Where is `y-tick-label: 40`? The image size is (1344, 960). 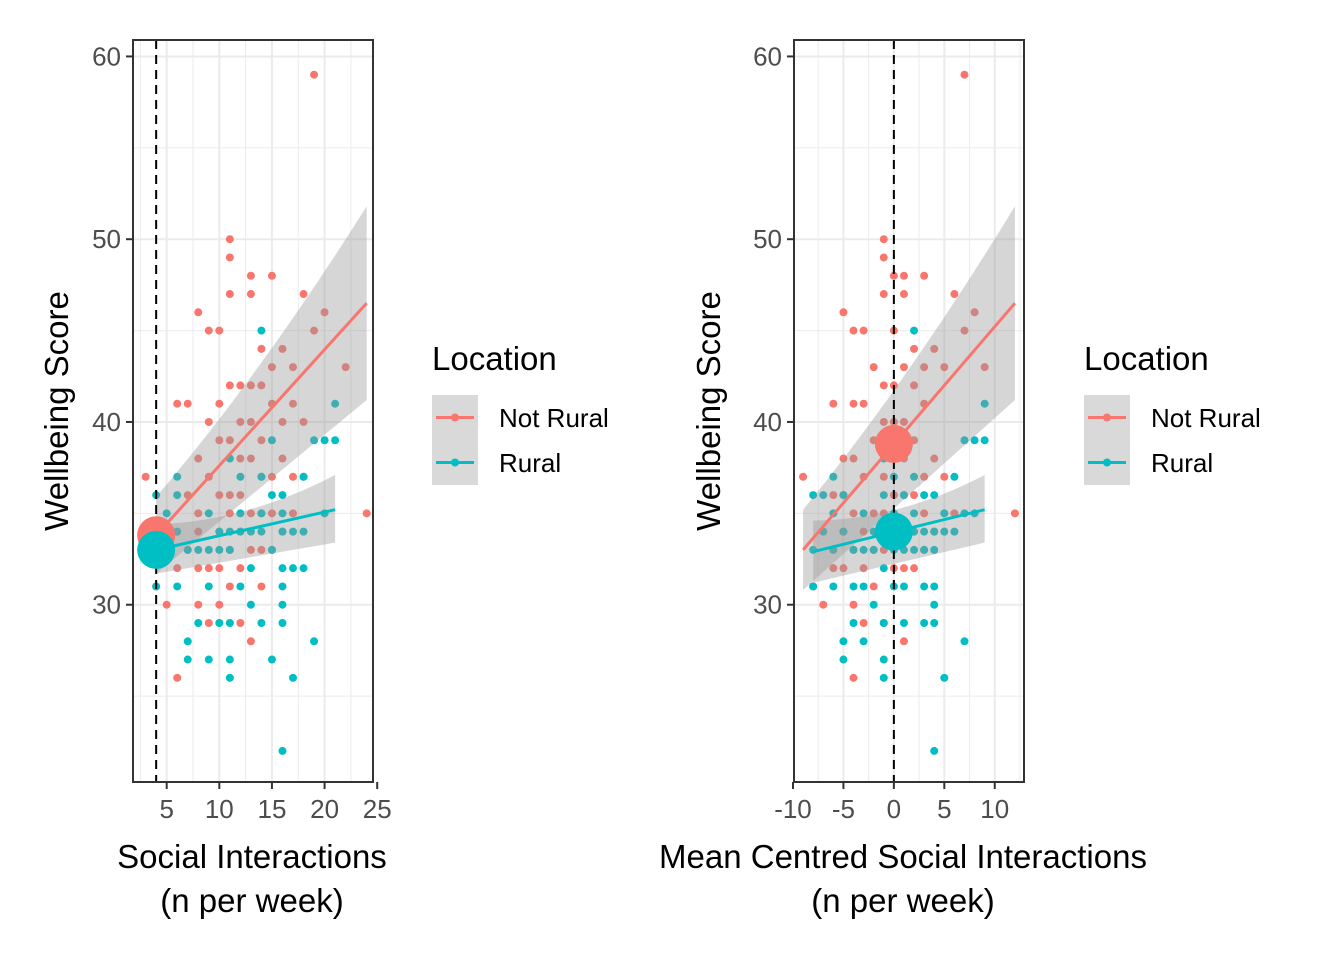 y-tick-label: 40 is located at coordinates (767, 422).